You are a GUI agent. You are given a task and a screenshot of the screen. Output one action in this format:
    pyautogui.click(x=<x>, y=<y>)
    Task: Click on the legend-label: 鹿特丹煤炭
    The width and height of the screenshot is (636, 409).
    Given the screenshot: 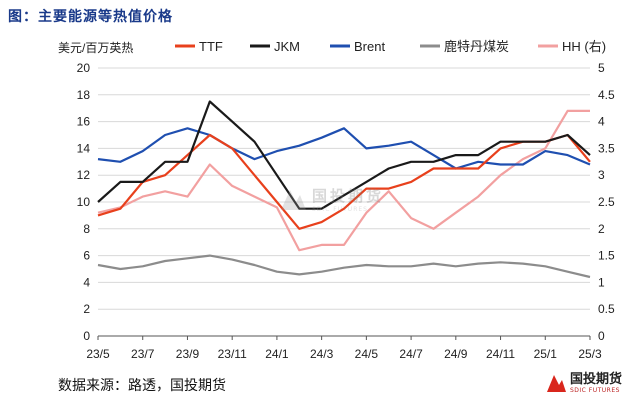 What is the action you would take?
    pyautogui.click(x=476, y=46)
    